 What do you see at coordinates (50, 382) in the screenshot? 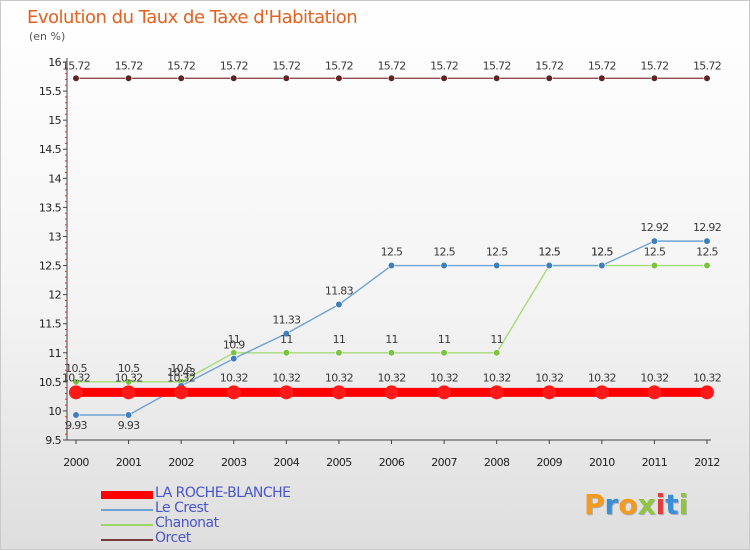
I see `y-tick-label: 10.5` at bounding box center [50, 382].